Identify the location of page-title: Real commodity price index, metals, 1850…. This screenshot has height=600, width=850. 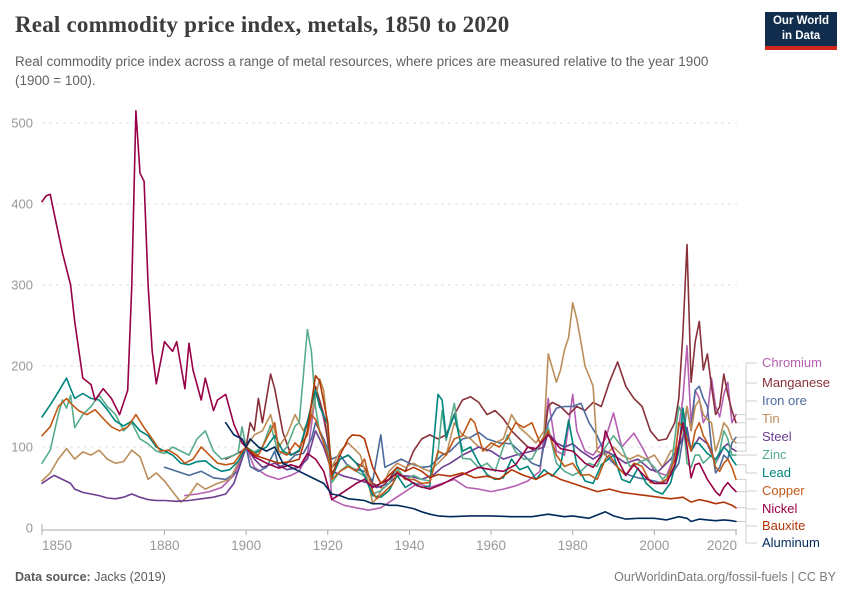
(262, 24).